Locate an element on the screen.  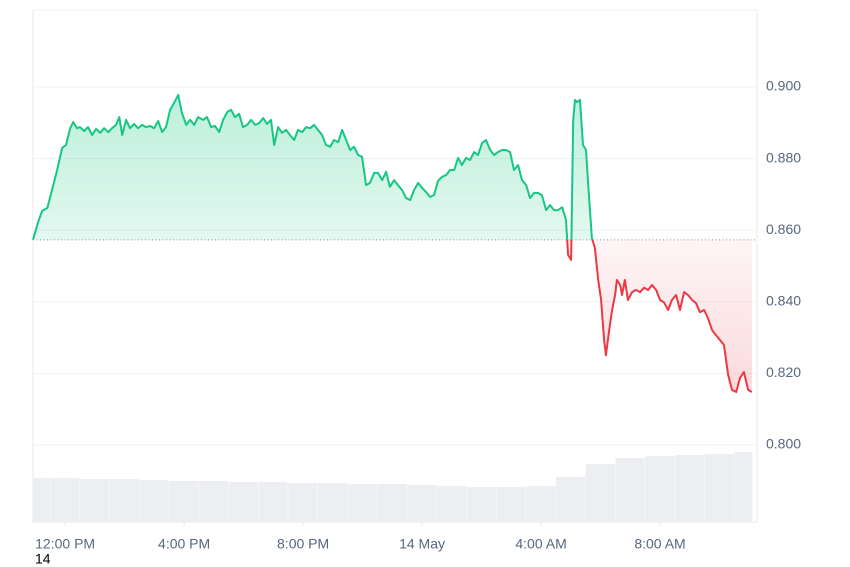
y-tick-label: 0.880 is located at coordinates (783, 157).